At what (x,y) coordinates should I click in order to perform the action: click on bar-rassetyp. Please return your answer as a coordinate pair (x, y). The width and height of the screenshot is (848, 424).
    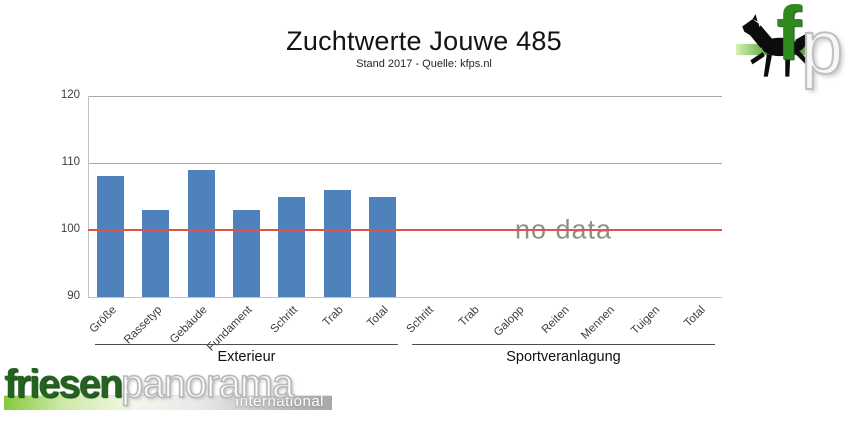
    Looking at the image, I should click on (156, 253).